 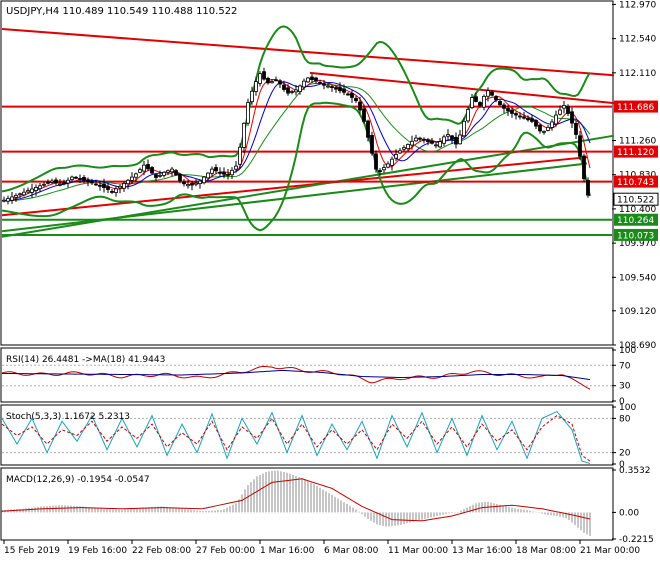 I want to click on macd-panel: 0.3532 0.00 -0.2215, so click(x=327, y=505).